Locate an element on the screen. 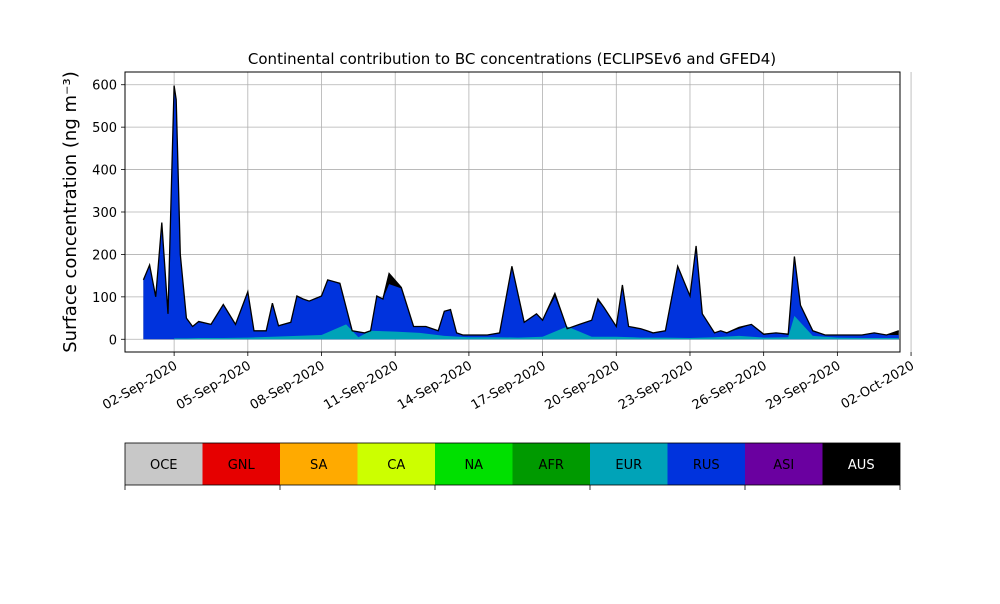  legend-label-rus: RUS is located at coordinates (706, 465).